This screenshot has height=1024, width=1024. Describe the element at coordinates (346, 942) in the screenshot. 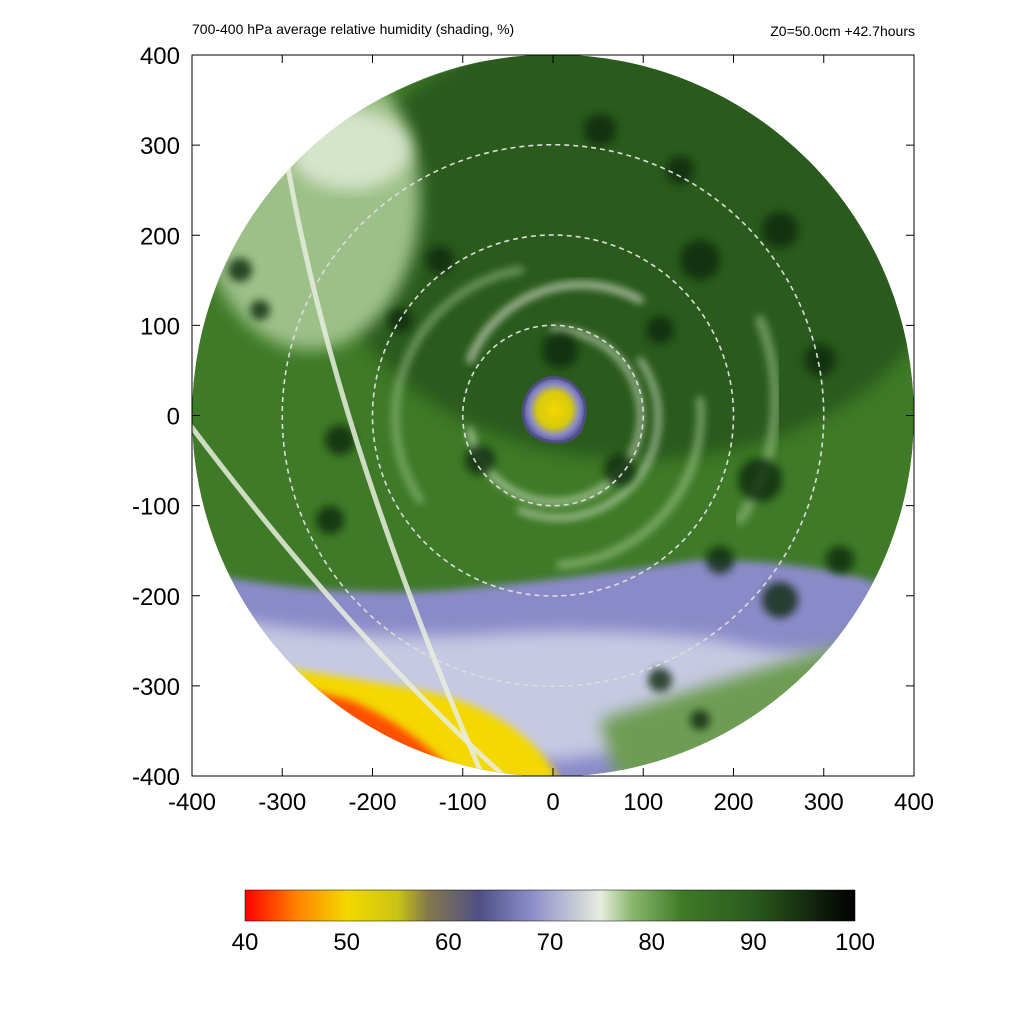

I see `colorbar-tick-label: 50` at that location.